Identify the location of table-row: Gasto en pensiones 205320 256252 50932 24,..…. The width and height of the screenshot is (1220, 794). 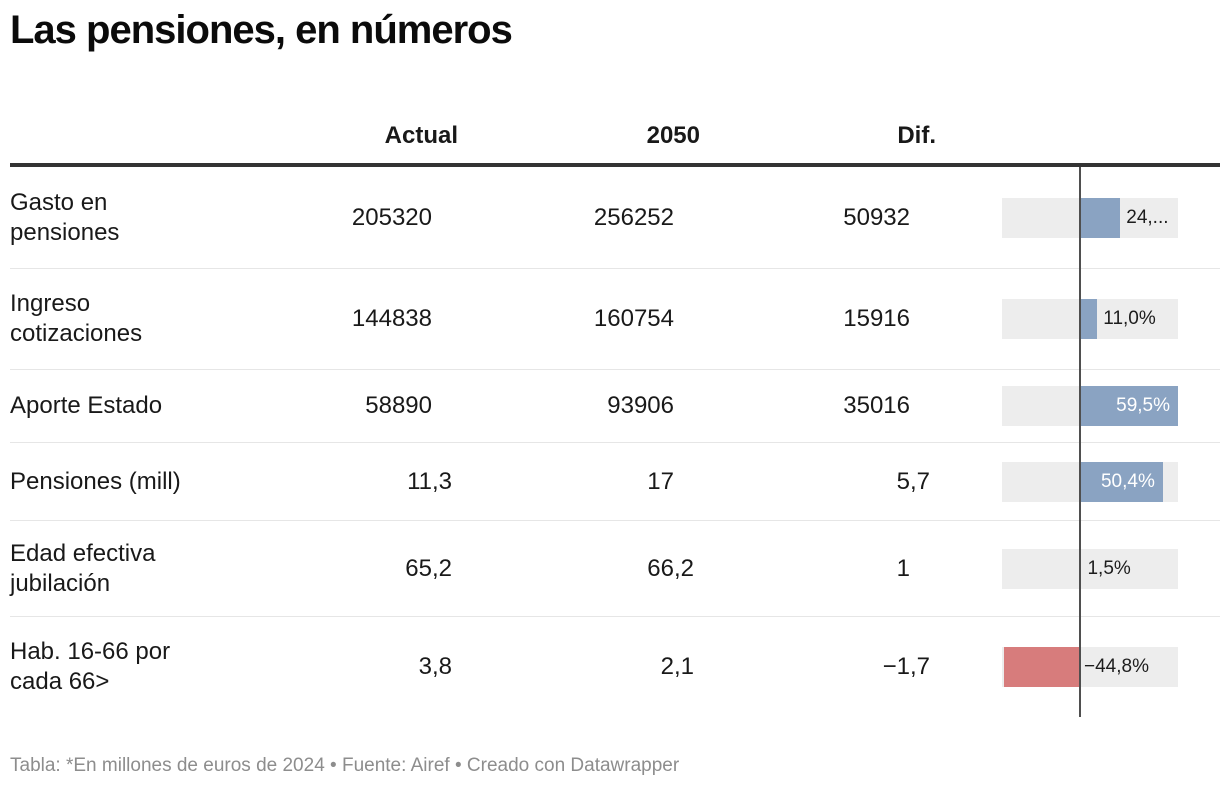
(615, 217).